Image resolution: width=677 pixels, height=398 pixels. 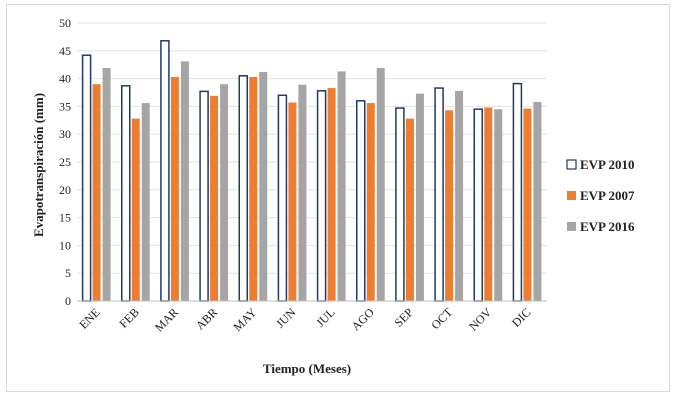 What do you see at coordinates (96, 192) in the screenshot?
I see `bar-evp-2007-ene` at bounding box center [96, 192].